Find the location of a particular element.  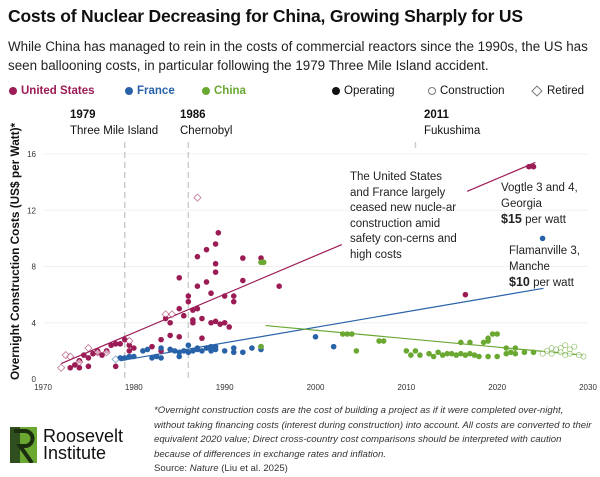

logo-mark-icon is located at coordinates (23, 446).